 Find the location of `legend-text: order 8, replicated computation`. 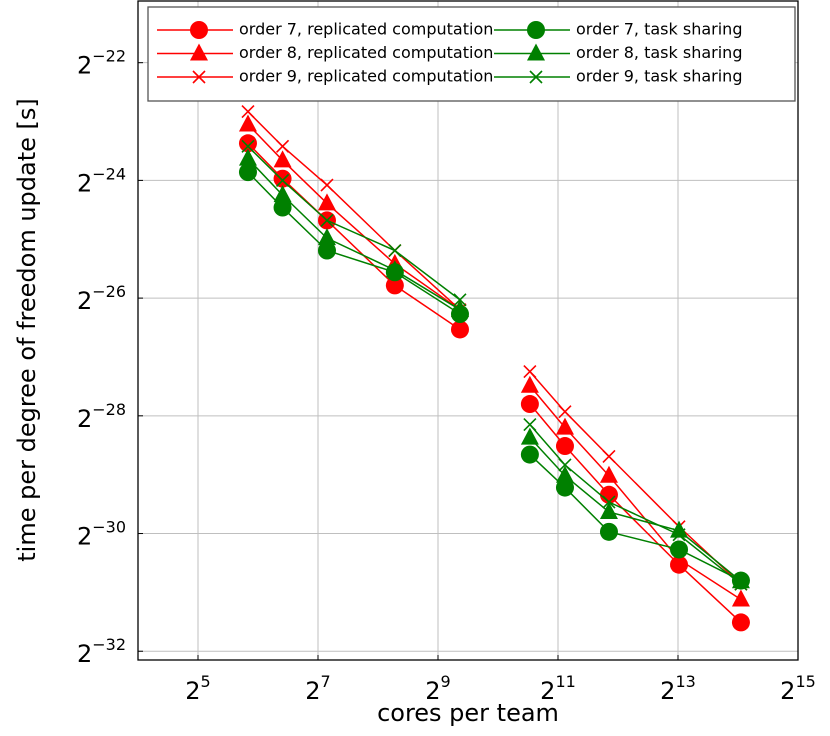

legend-text: order 8, replicated computation is located at coordinates (366, 52).